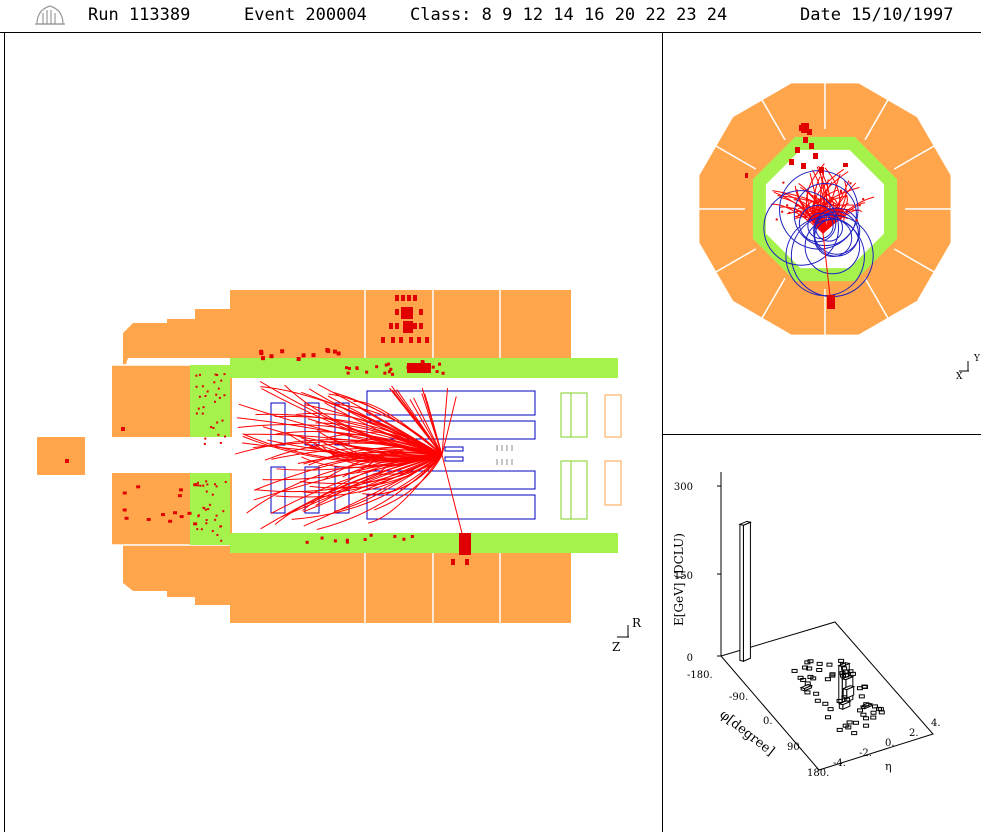 The width and height of the screenshot is (981, 832). I want to click on run-number: Run 113389, so click(139, 15).